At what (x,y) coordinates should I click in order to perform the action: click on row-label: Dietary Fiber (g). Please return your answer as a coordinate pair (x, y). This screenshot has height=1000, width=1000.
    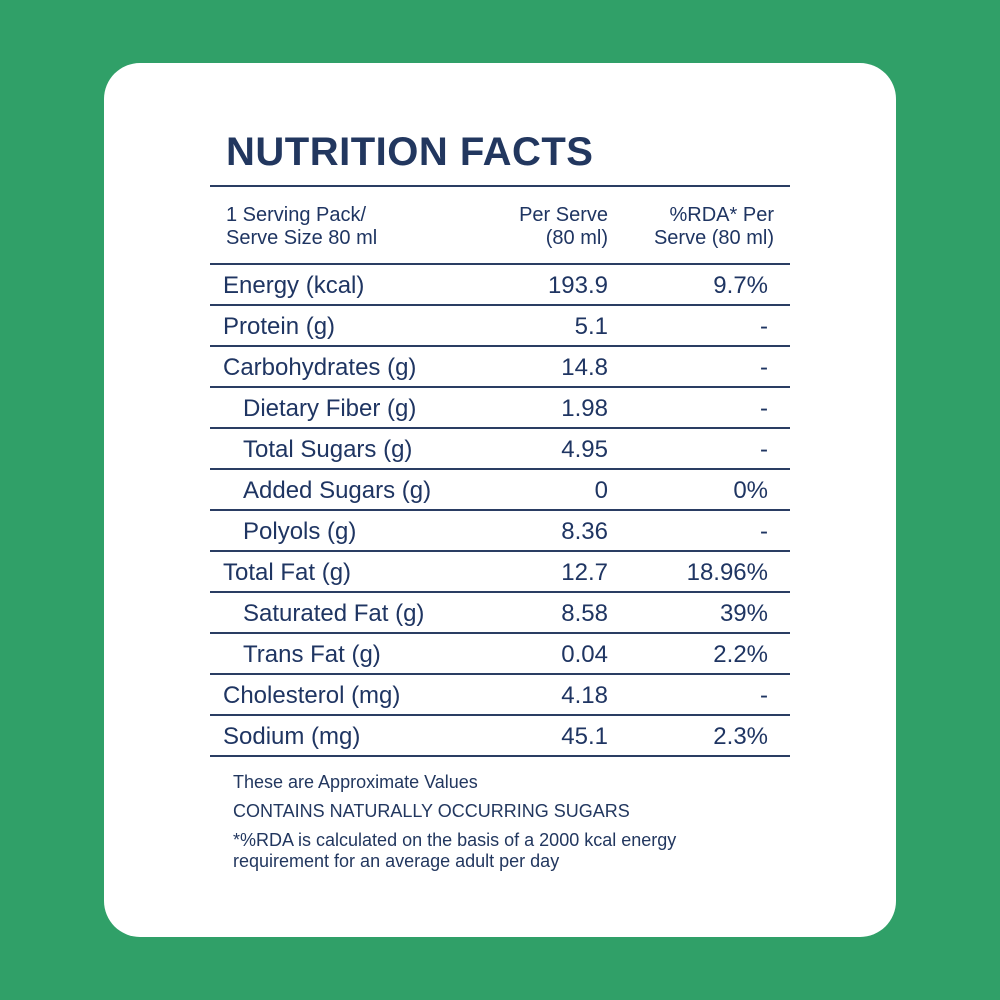
    Looking at the image, I should click on (330, 408).